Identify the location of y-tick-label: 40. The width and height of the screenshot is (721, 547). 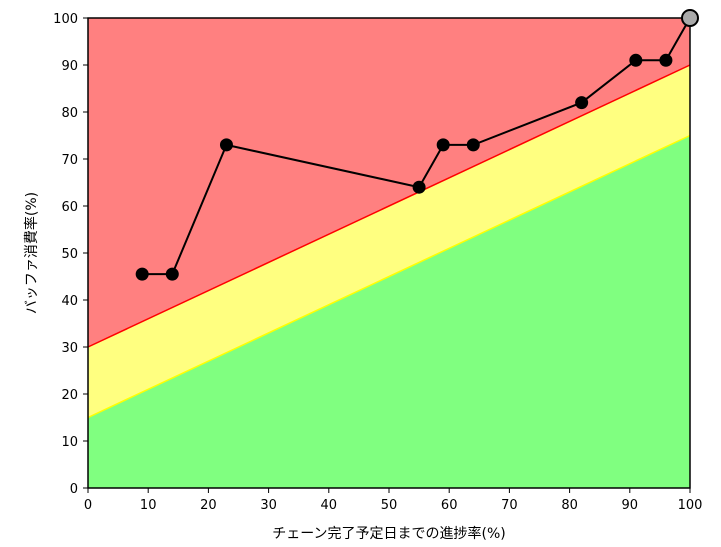
(69, 301).